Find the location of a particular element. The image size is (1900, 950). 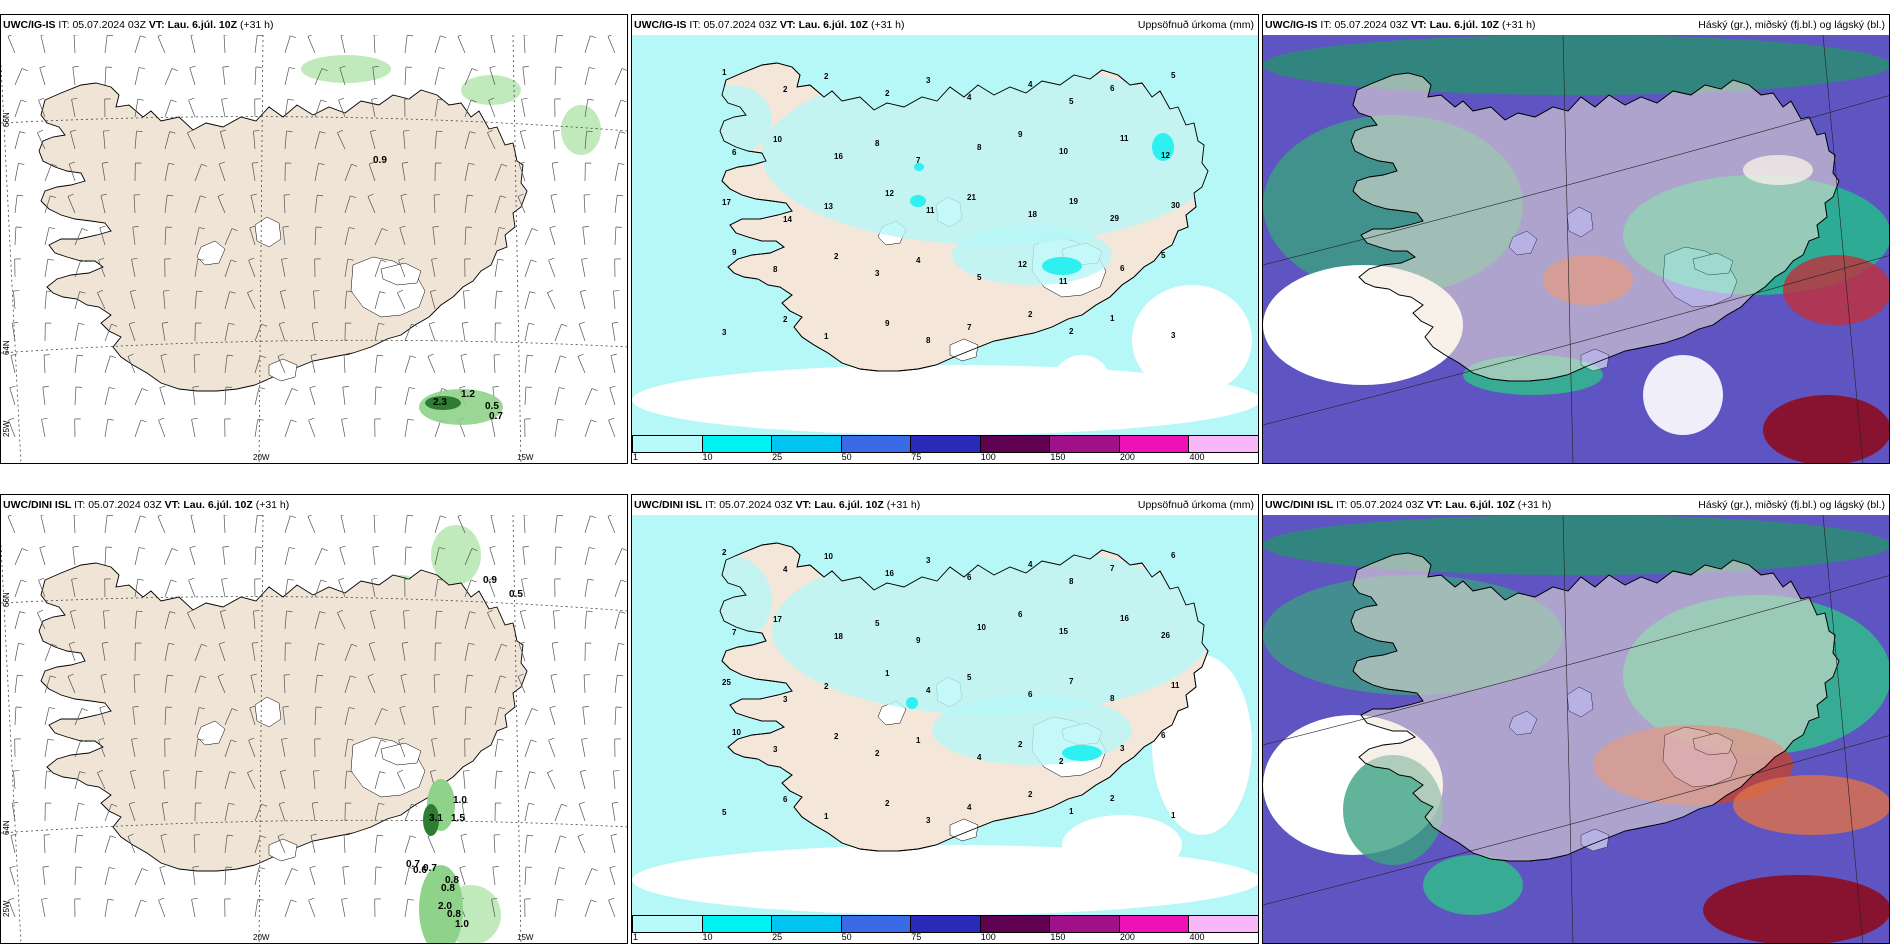

colorbar-label: 100 is located at coordinates (988, 457).